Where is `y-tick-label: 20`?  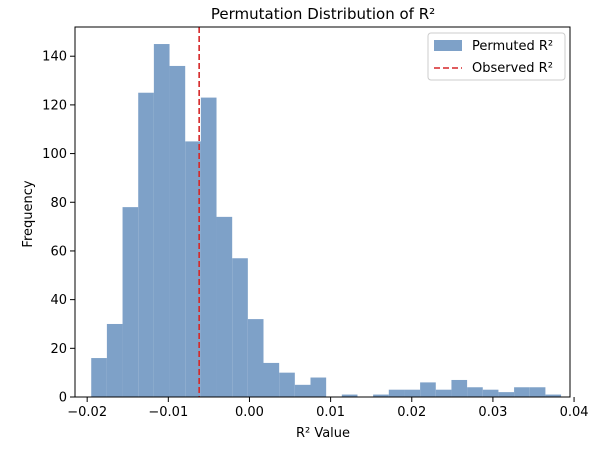 y-tick-label: 20 is located at coordinates (58, 349).